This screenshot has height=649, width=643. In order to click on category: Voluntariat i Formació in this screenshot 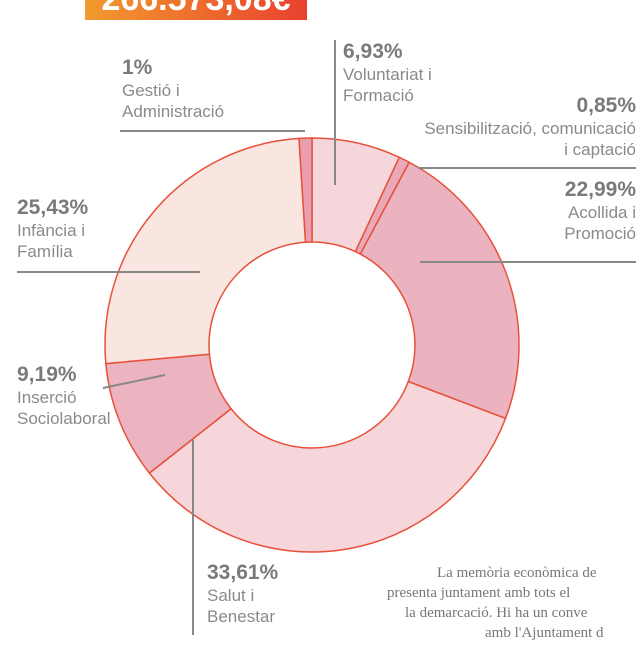, I will do `click(387, 85)`.